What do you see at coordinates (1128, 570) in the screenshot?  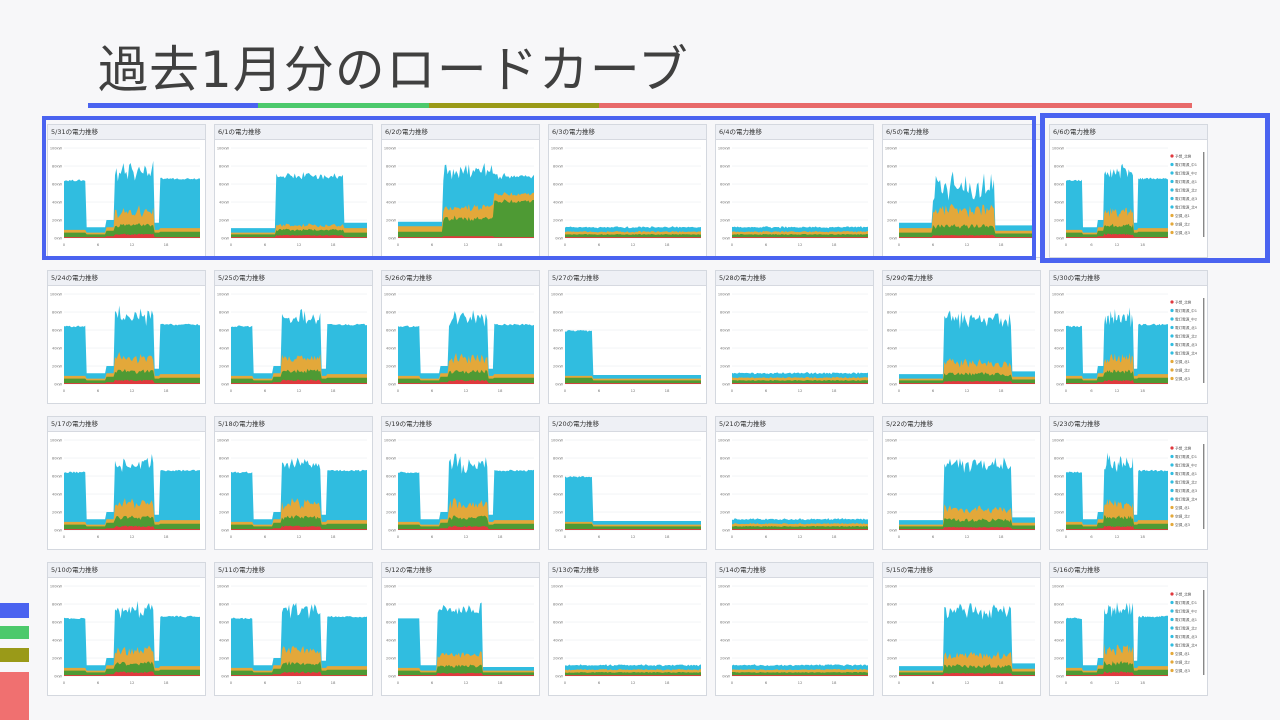 I see `card-title: 5/16の電力推移` at bounding box center [1128, 570].